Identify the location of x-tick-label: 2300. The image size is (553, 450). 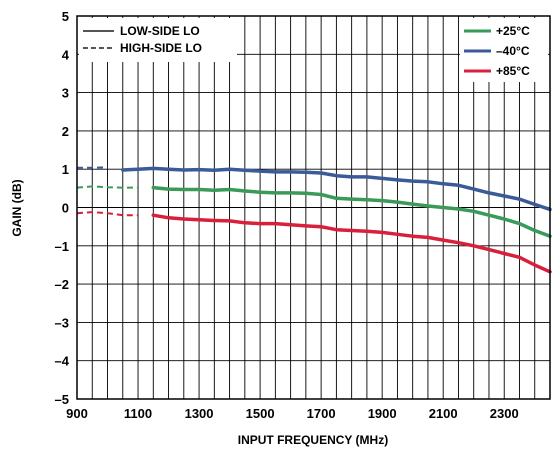
(504, 413).